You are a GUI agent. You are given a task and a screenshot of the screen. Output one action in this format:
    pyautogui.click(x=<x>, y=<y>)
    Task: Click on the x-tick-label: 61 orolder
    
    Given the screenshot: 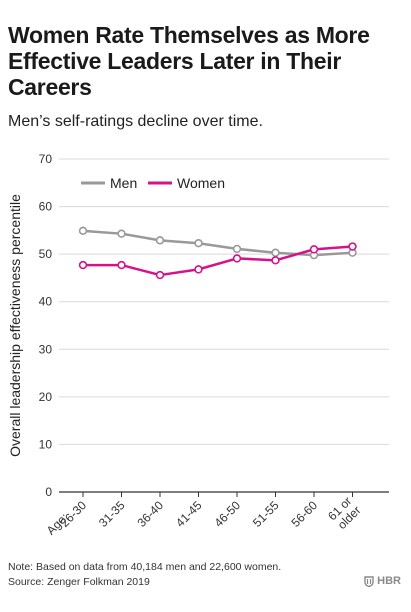 What is the action you would take?
    pyautogui.click(x=344, y=513)
    